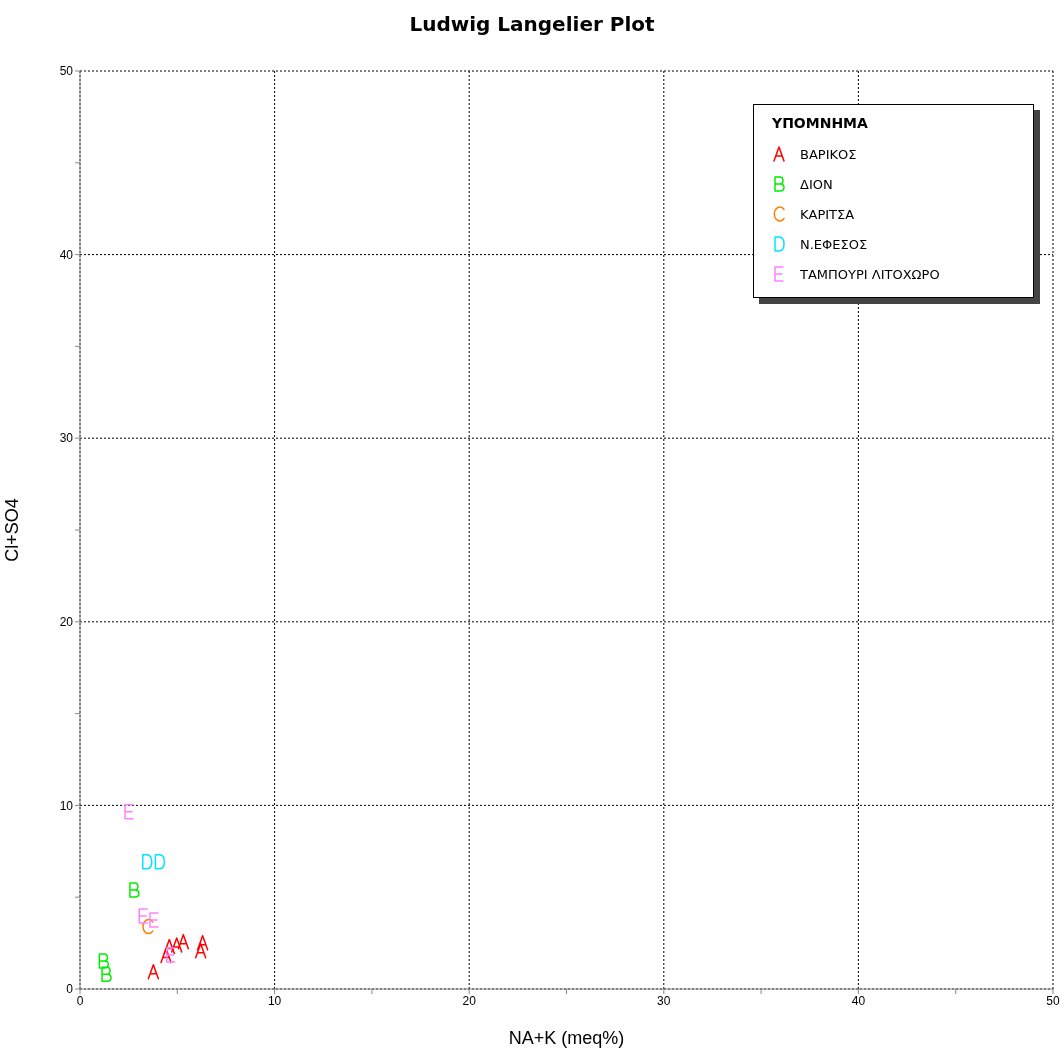 Image resolution: width=1064 pixels, height=1050 pixels. What do you see at coordinates (816, 184) in the screenshot?
I see `legend-label: ΔΙΟΝ` at bounding box center [816, 184].